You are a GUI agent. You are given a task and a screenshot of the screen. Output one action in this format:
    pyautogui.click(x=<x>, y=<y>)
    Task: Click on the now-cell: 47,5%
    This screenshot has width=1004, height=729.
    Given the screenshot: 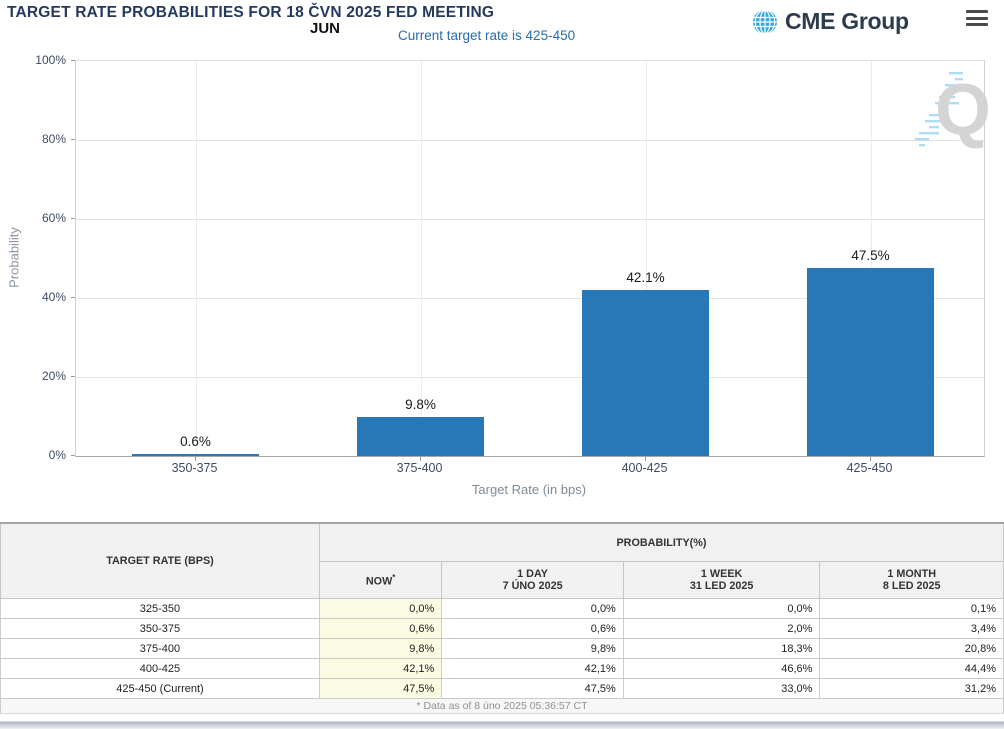 What is the action you would take?
    pyautogui.click(x=380, y=688)
    